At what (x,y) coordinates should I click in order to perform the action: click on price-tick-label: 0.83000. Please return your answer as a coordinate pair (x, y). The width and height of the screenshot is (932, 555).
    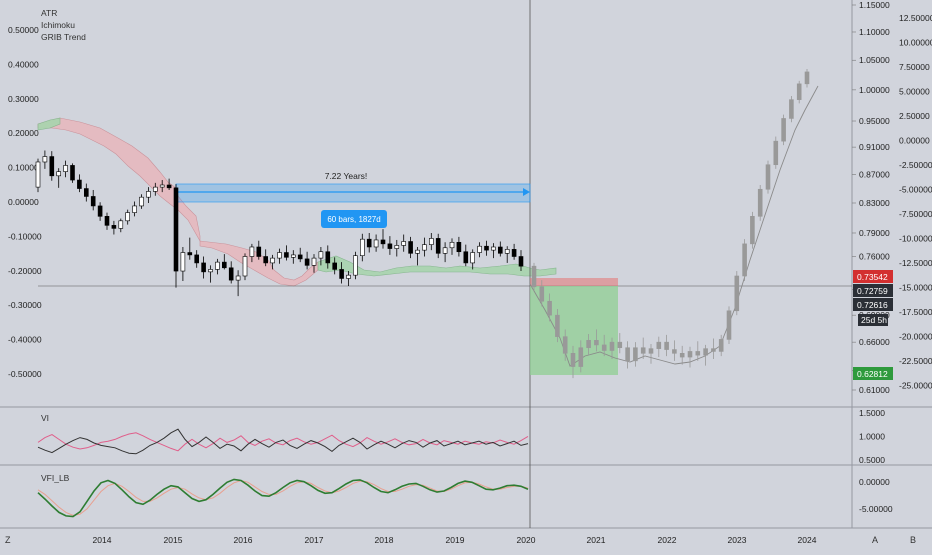
    Looking at the image, I should click on (874, 203).